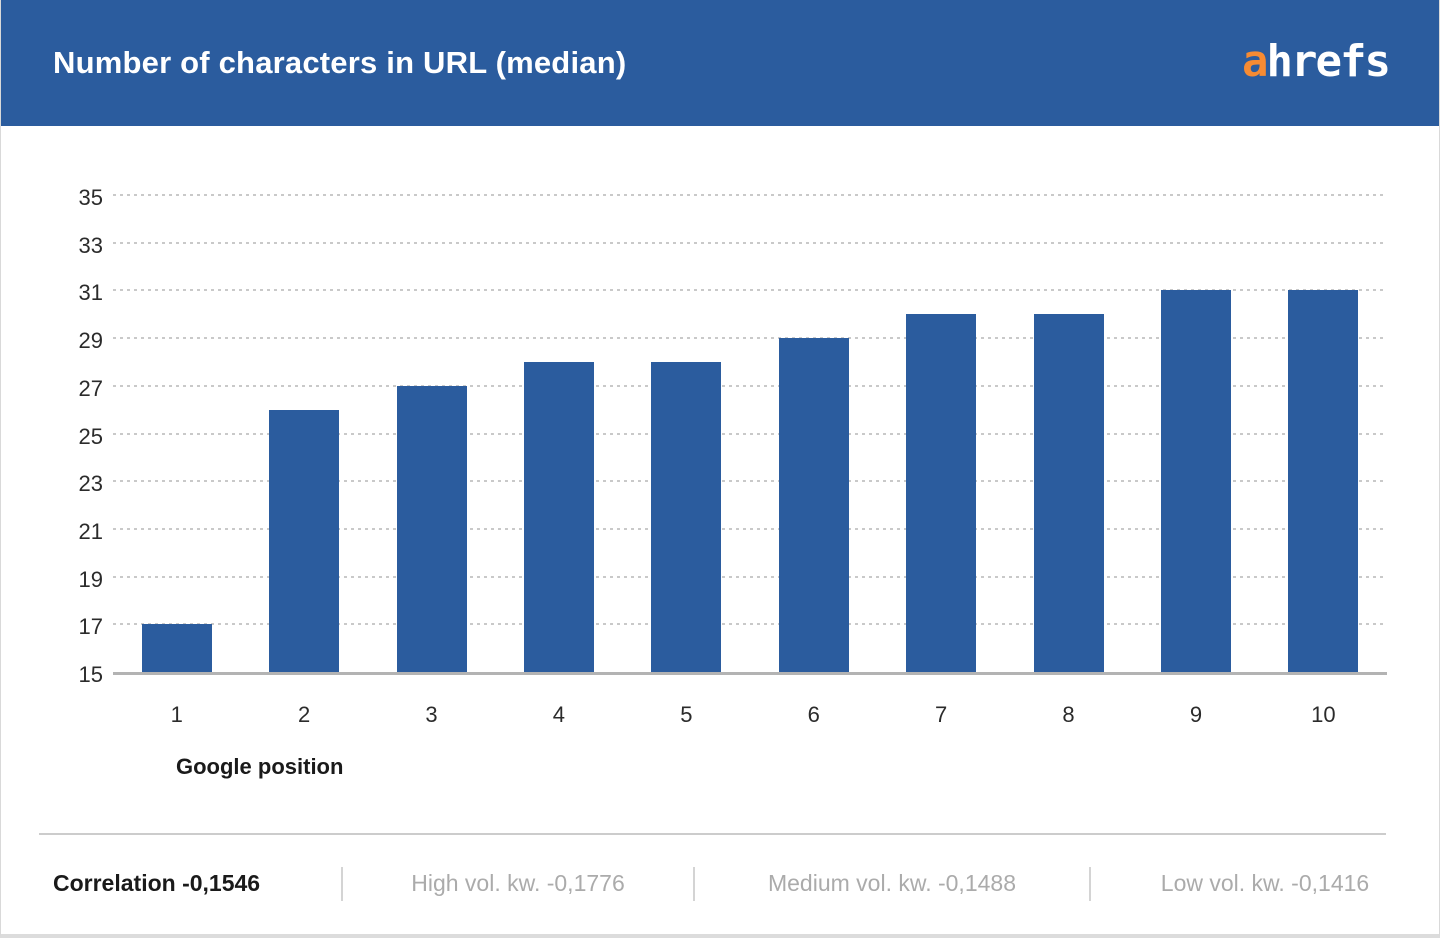  I want to click on y-tick-label: 19, so click(90, 579).